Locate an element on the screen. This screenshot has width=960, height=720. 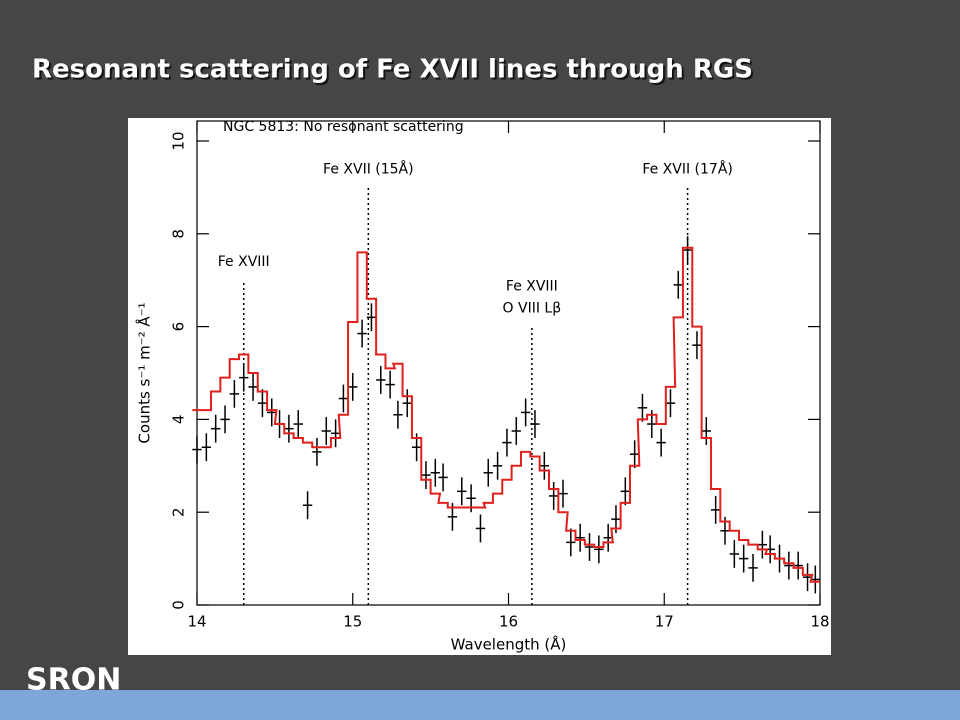
y-axis-label: Counts s⁻¹ m⁻² Å⁻¹ is located at coordinates (144, 372).